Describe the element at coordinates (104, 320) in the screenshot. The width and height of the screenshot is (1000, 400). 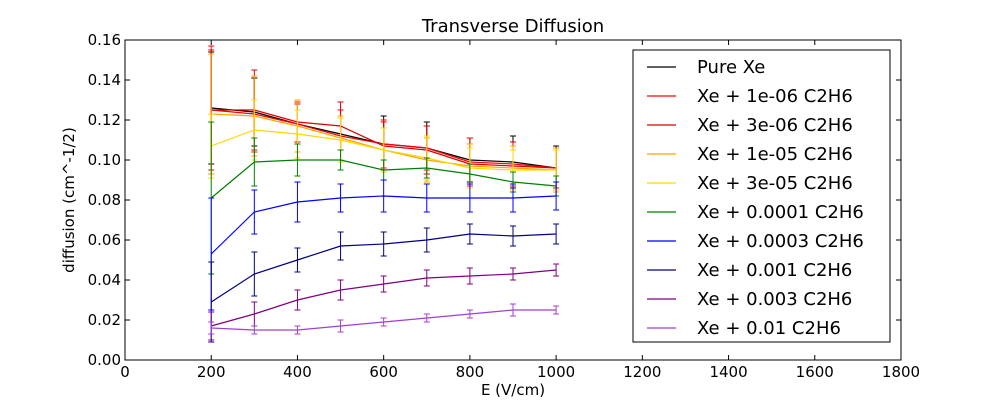
I see `y-tick-label: 0.02` at that location.